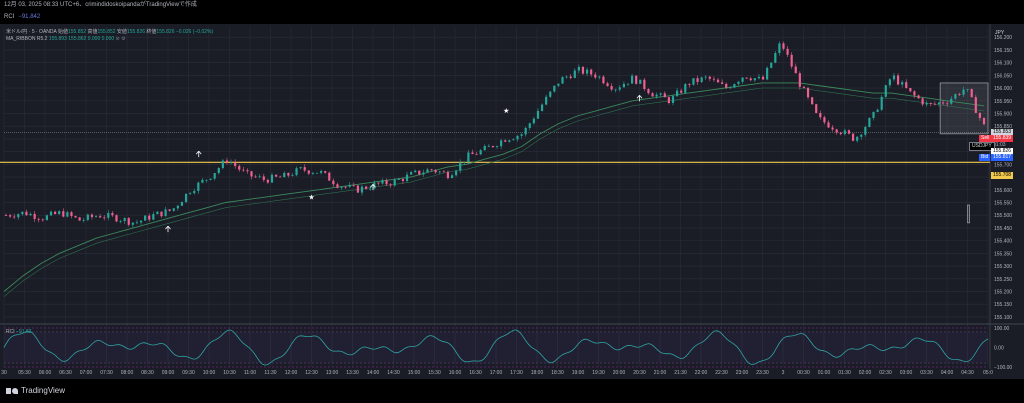  I want to click on time-tick-label: 03:30, so click(926, 373).